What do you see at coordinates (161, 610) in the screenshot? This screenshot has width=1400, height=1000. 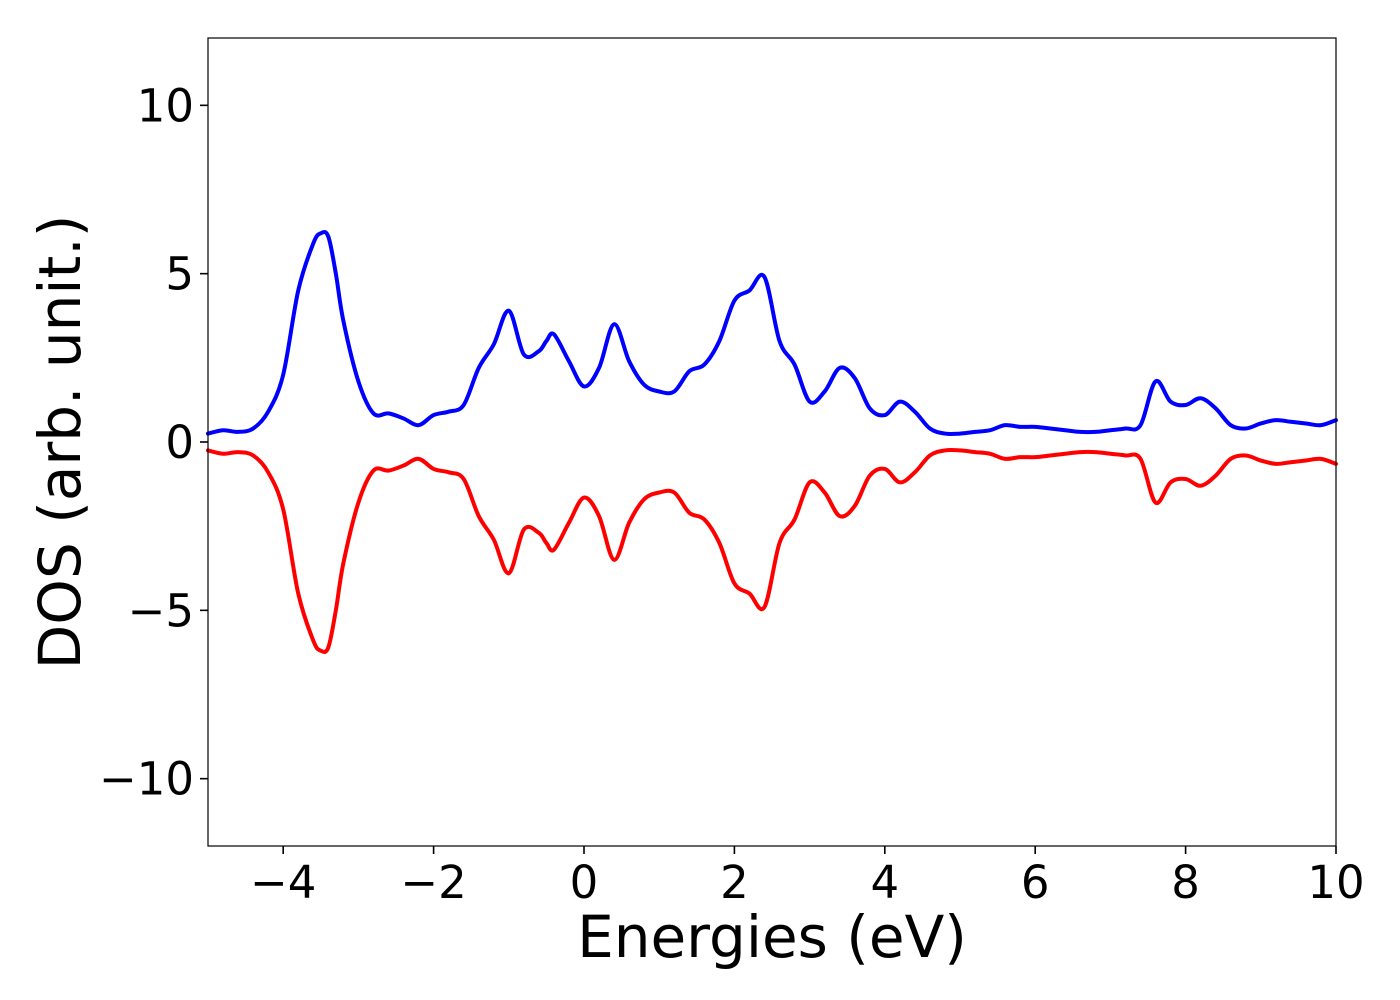 I see `y-tick-label: −5` at bounding box center [161, 610].